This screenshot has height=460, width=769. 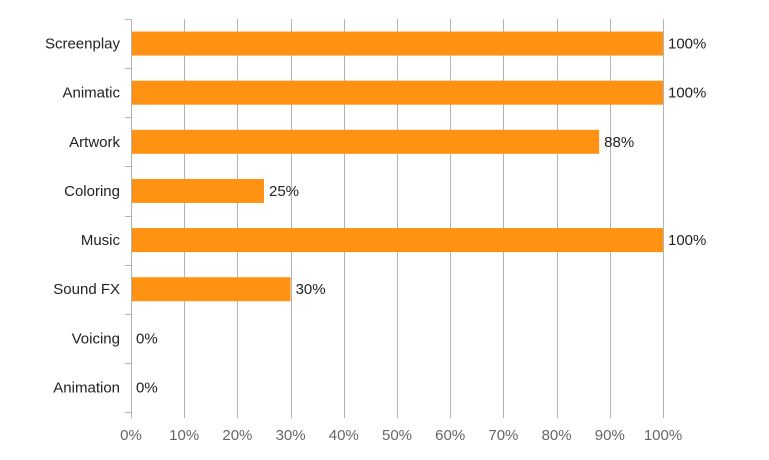 What do you see at coordinates (92, 191) in the screenshot?
I see `category-label: Coloring` at bounding box center [92, 191].